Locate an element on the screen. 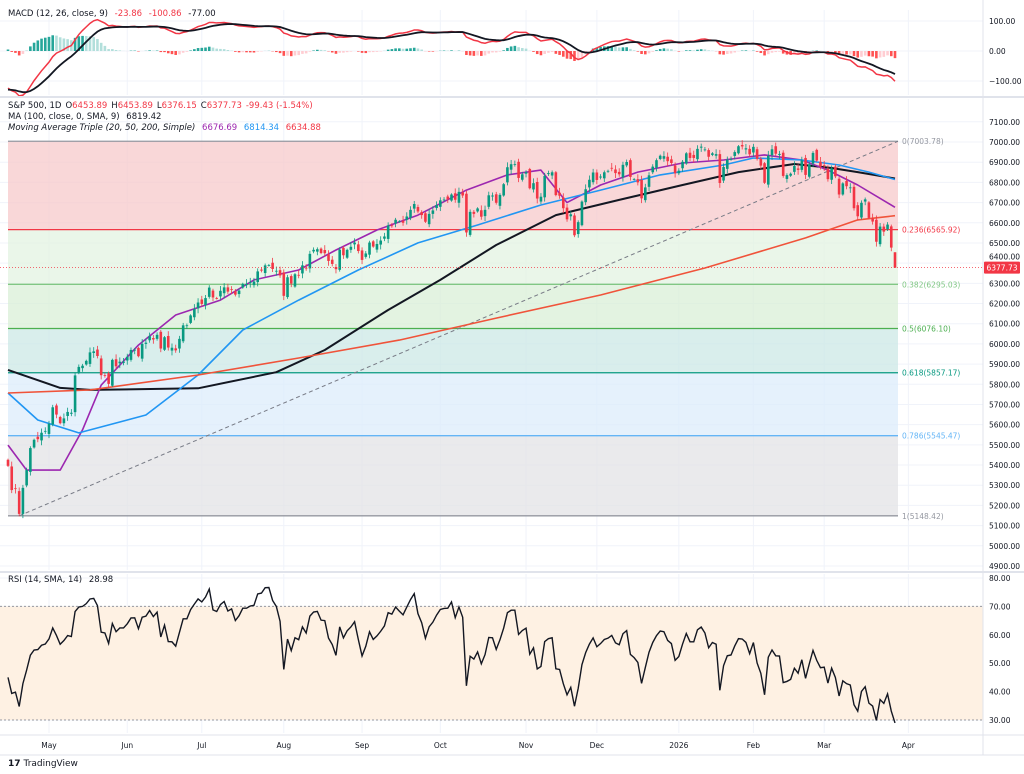 The width and height of the screenshot is (1024, 774). price-axis-tick: 5700.00 is located at coordinates (1004, 404).